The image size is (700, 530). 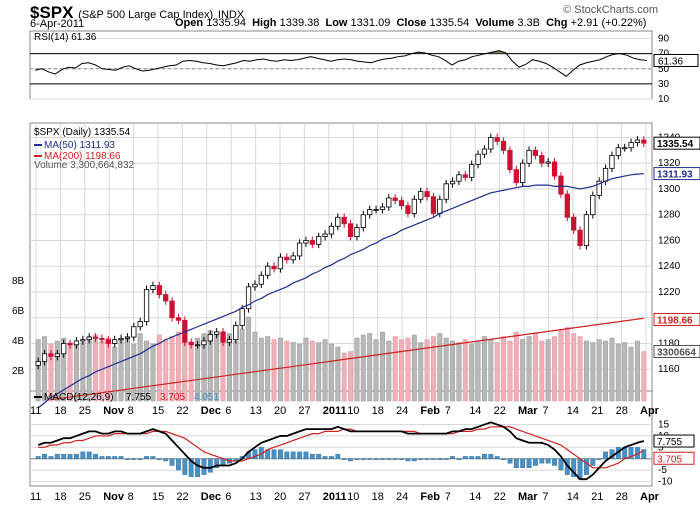 What do you see at coordinates (411, 23) in the screenshot?
I see `close-label: Close` at bounding box center [411, 23].